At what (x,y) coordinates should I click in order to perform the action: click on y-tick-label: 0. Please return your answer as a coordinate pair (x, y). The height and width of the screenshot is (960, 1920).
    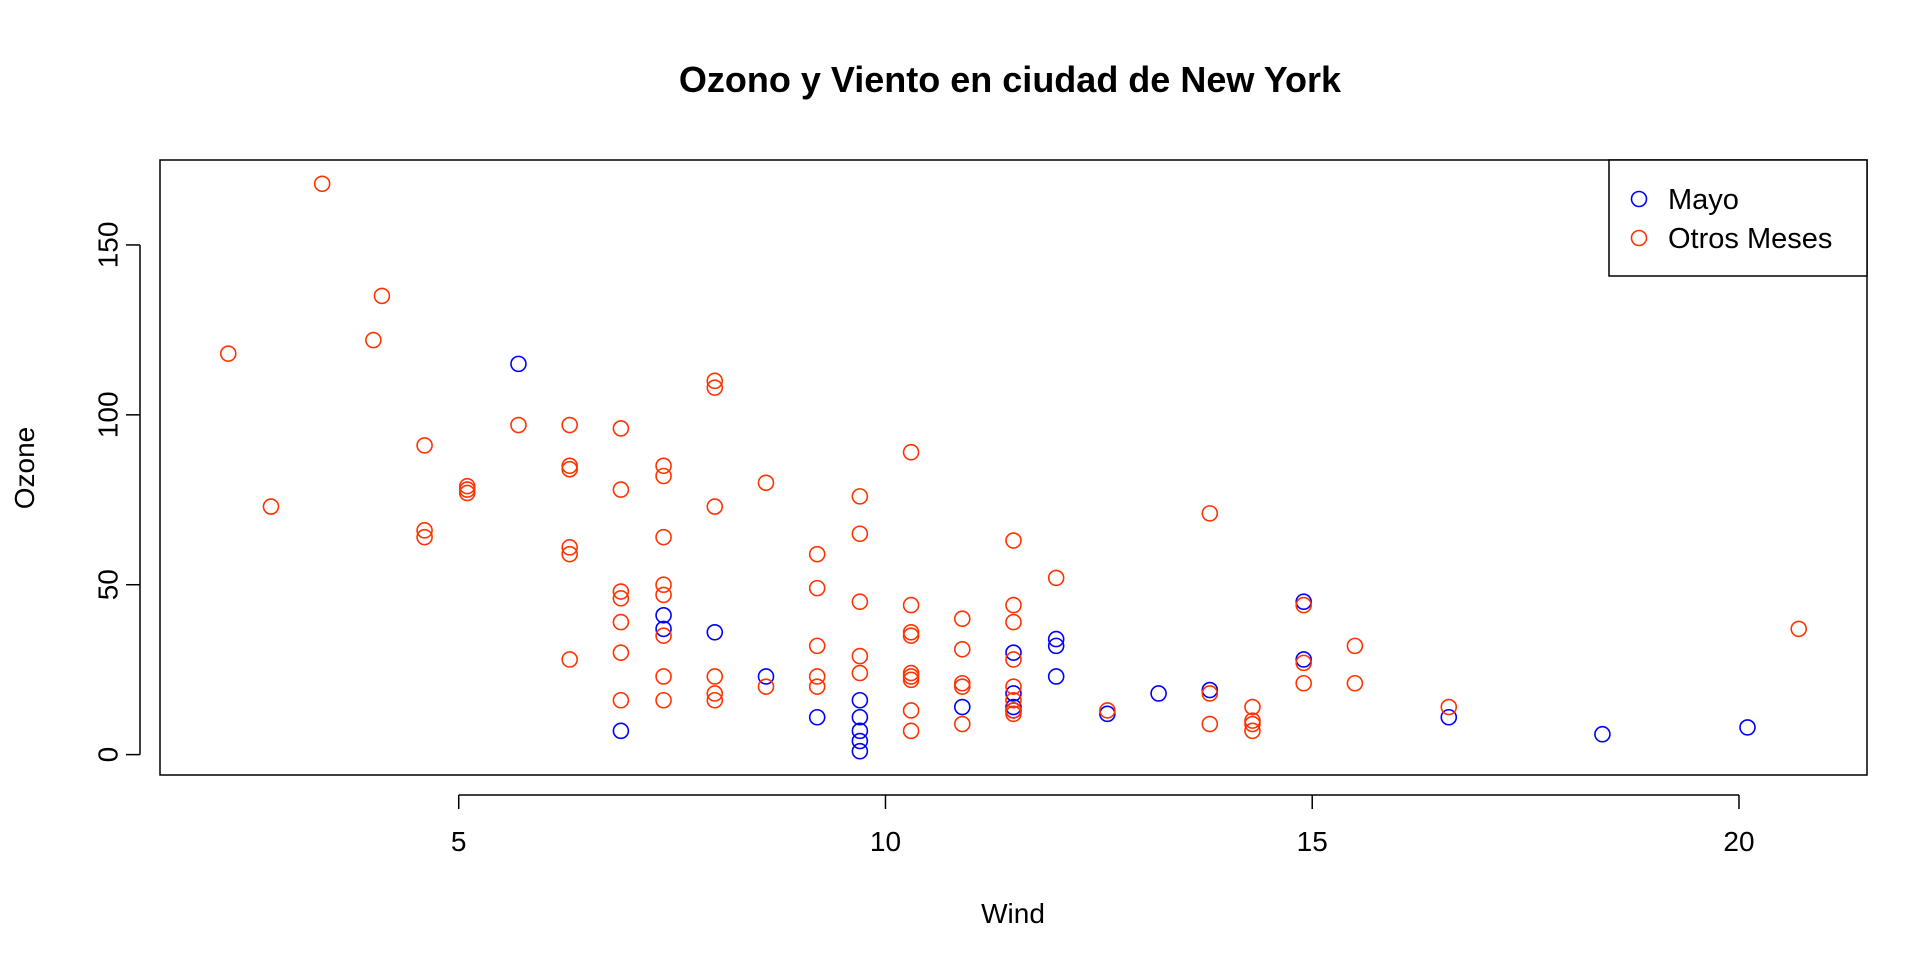
    Looking at the image, I should click on (108, 755).